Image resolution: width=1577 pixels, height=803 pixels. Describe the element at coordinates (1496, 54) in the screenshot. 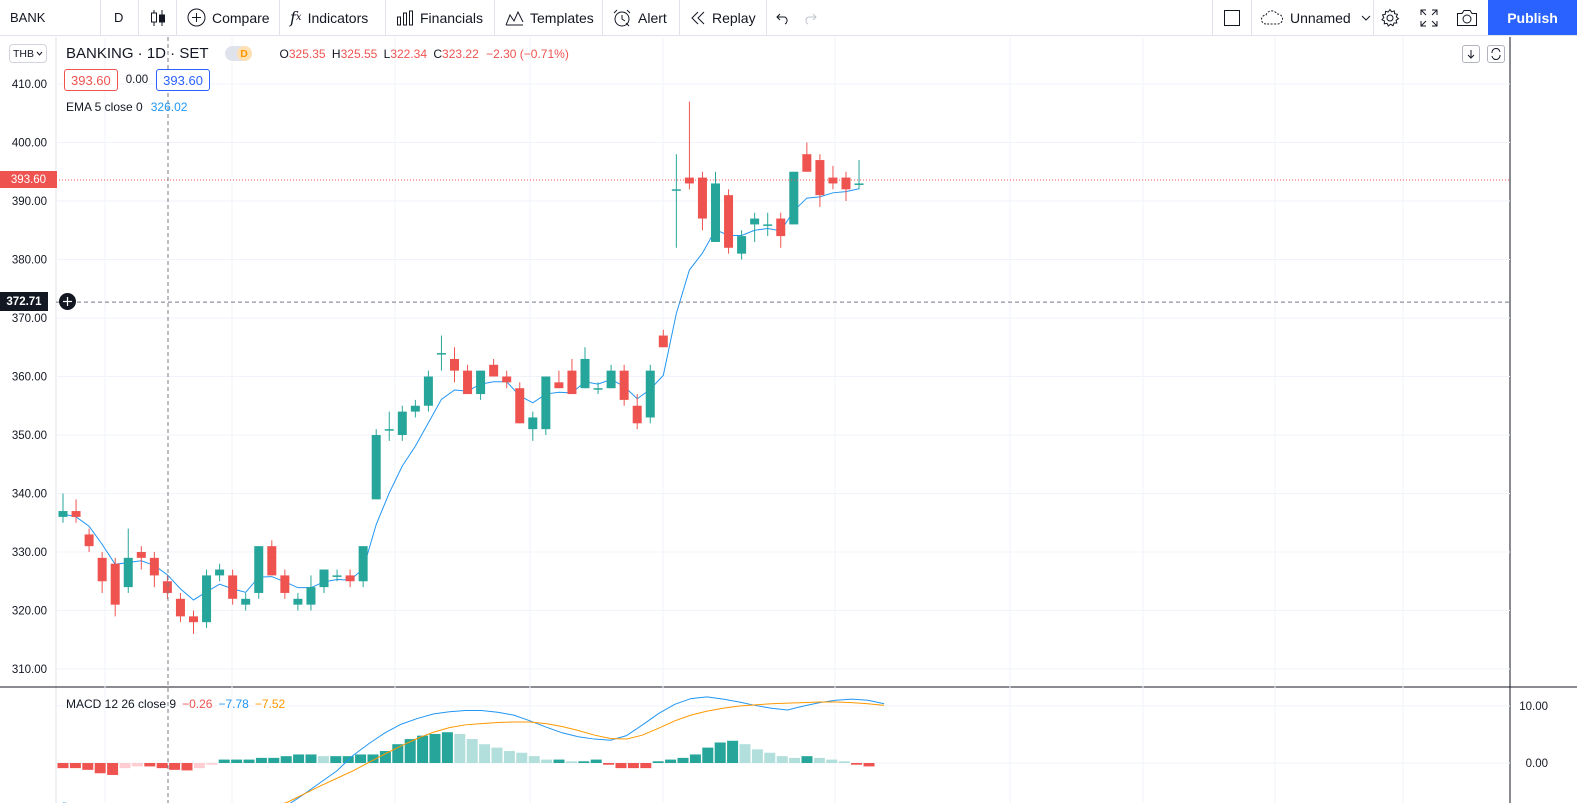

I see `reset-scale-button` at that location.